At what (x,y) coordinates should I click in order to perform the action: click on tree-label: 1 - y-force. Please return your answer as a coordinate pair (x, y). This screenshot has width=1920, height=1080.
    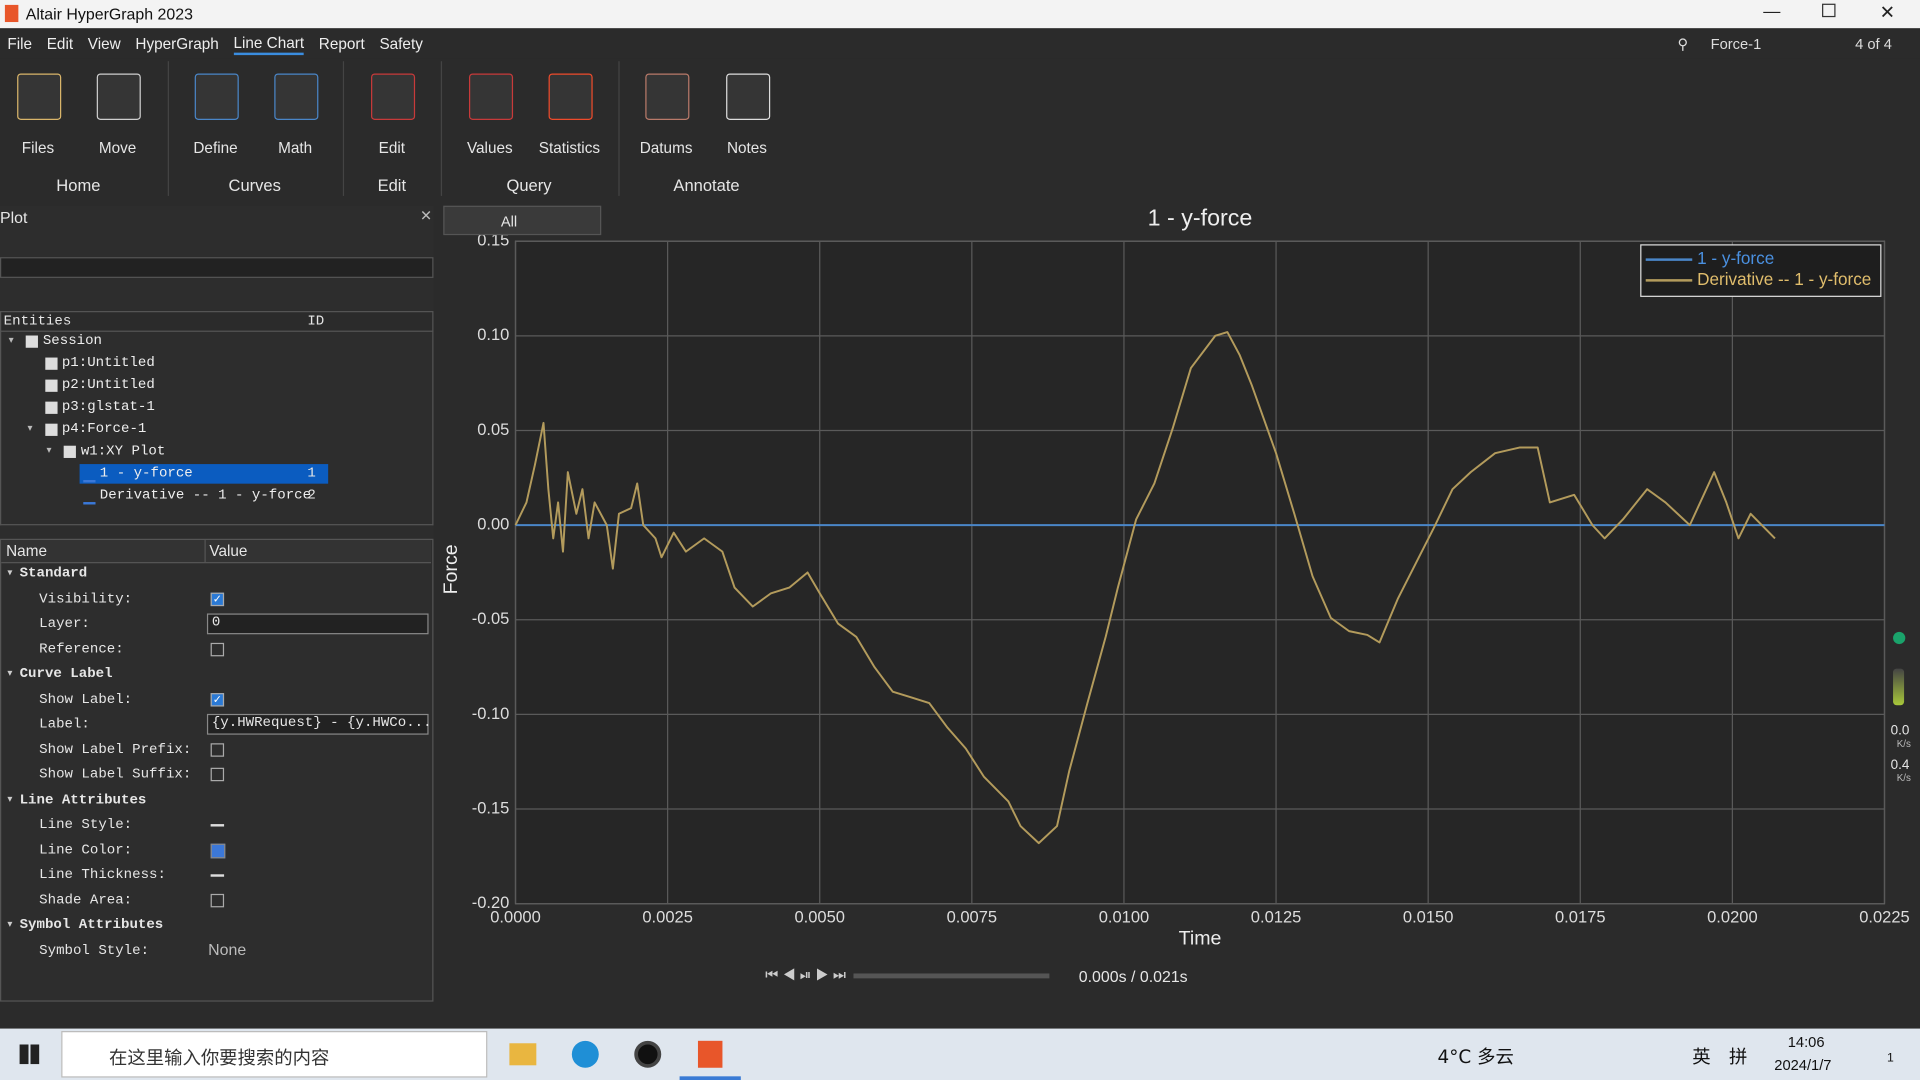
    Looking at the image, I should click on (146, 473).